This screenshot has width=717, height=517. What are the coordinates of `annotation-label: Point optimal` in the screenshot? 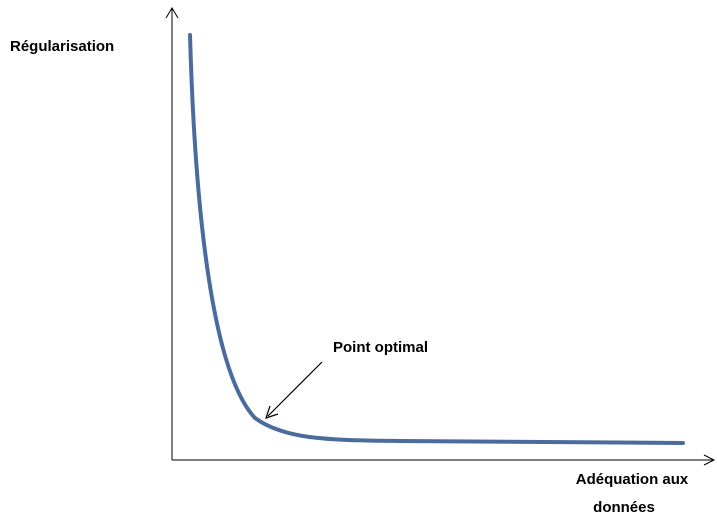 It's located at (380, 347).